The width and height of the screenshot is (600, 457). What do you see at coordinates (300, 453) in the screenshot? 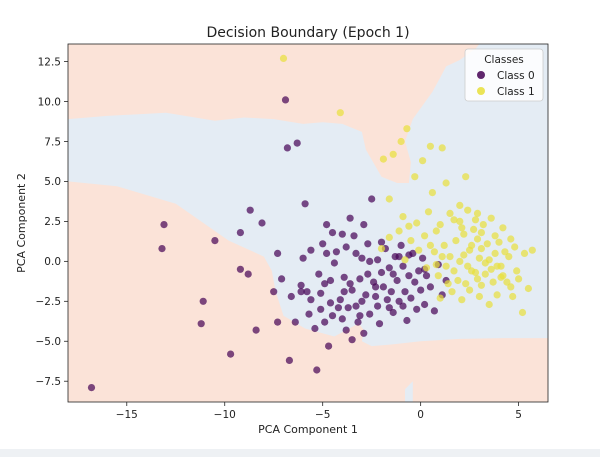
I see `bottom-strip` at bounding box center [300, 453].